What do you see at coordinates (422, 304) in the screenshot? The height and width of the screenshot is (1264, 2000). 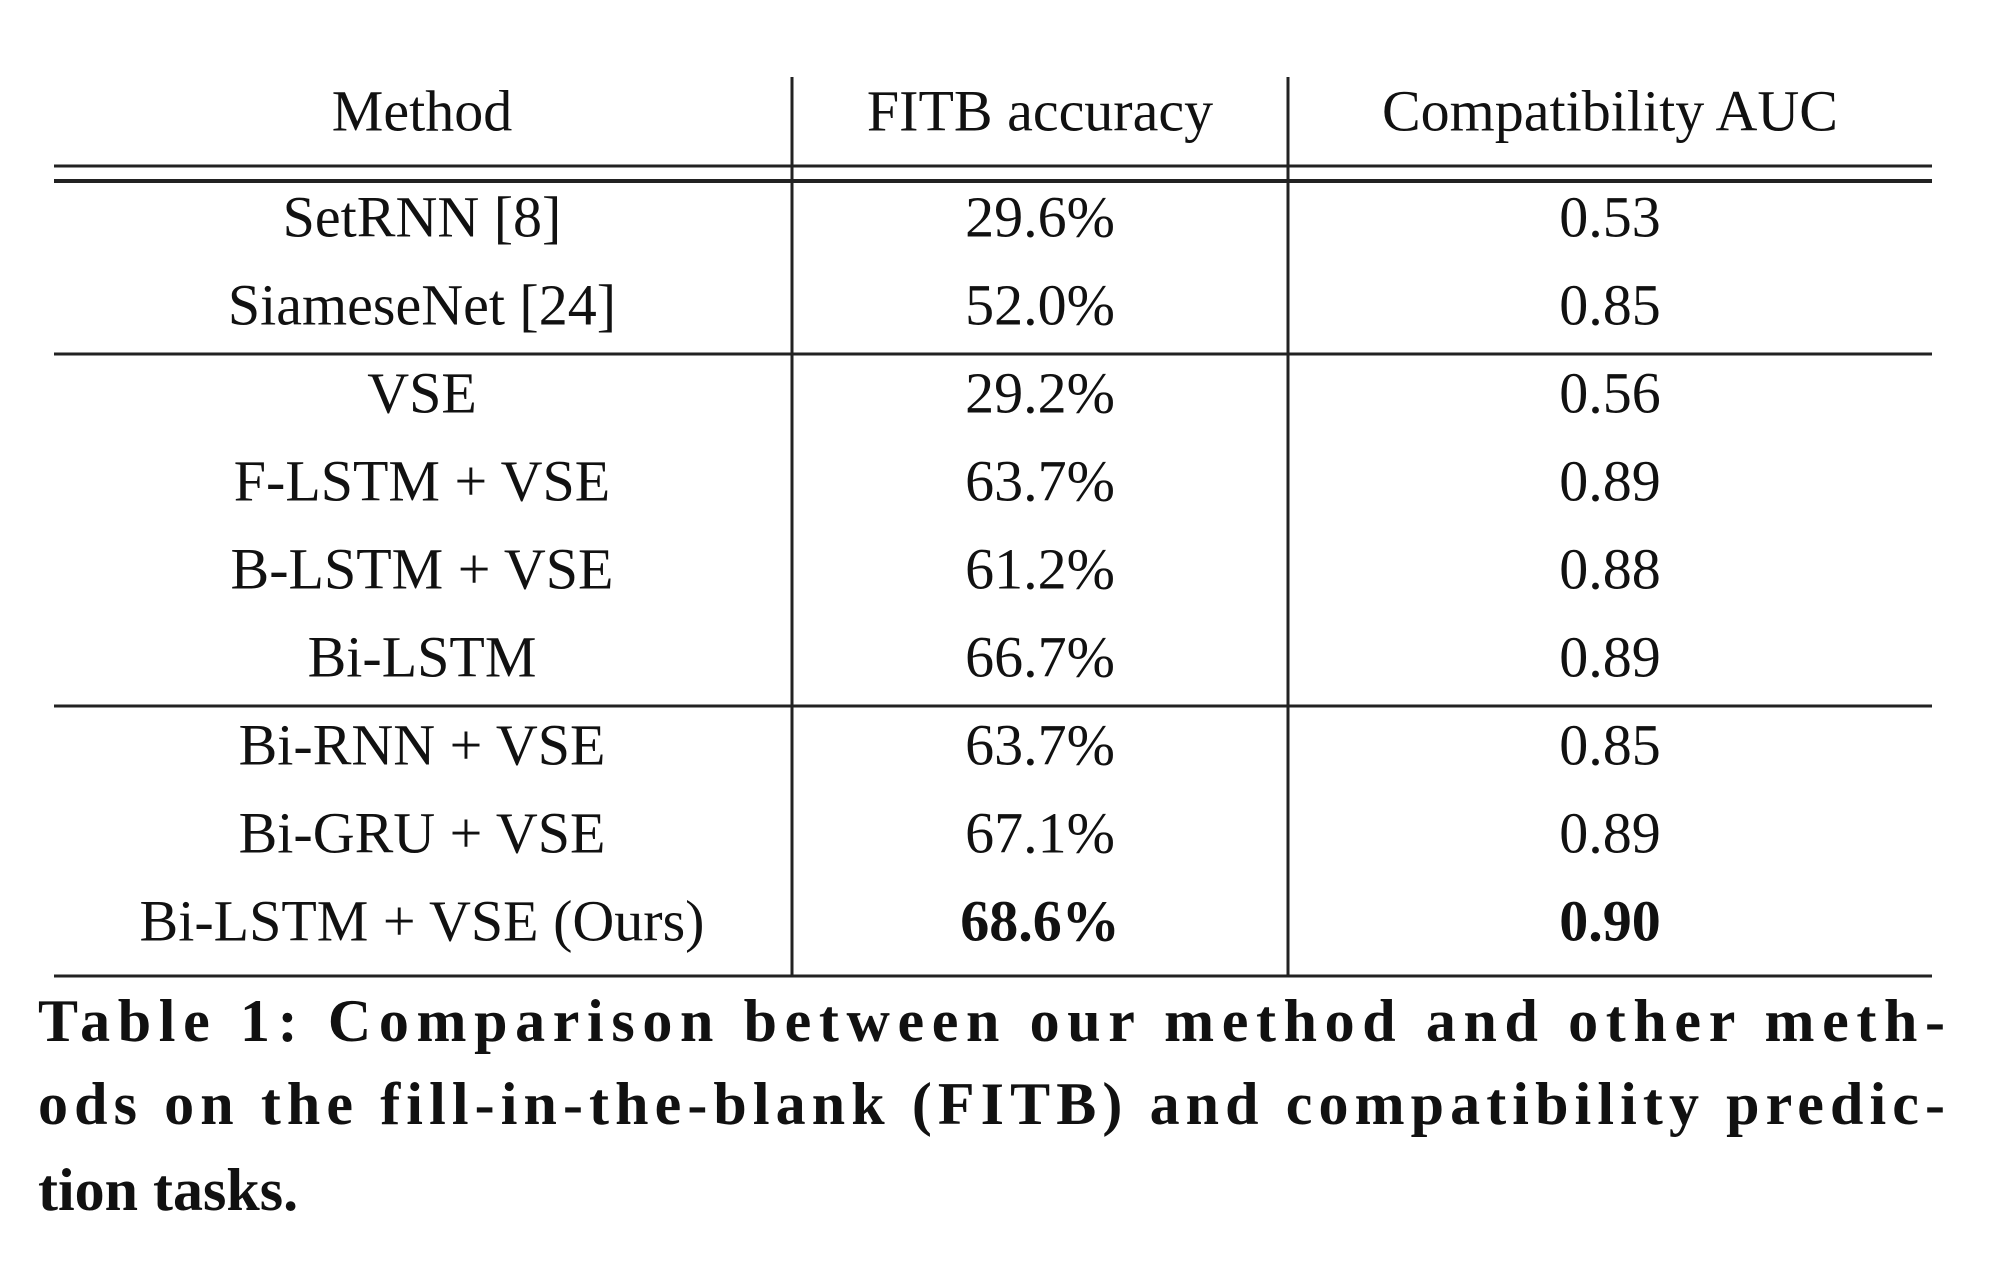 I see `method-cell: SiameseNet [24]` at bounding box center [422, 304].